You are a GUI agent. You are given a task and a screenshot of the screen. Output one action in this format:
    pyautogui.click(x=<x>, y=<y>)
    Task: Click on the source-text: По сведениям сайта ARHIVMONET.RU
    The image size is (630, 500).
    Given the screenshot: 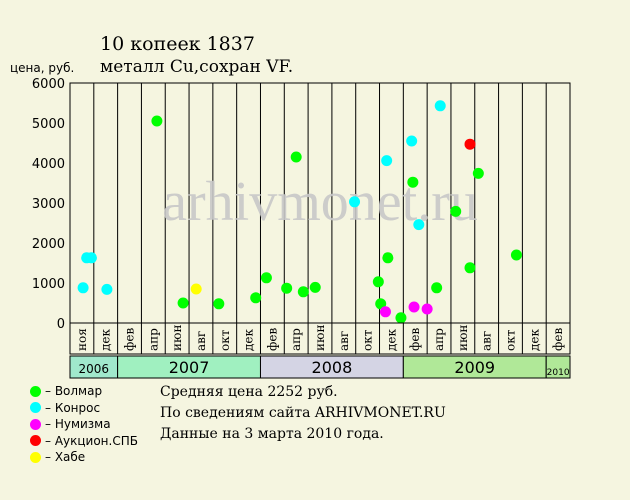 What is the action you would take?
    pyautogui.click(x=303, y=413)
    